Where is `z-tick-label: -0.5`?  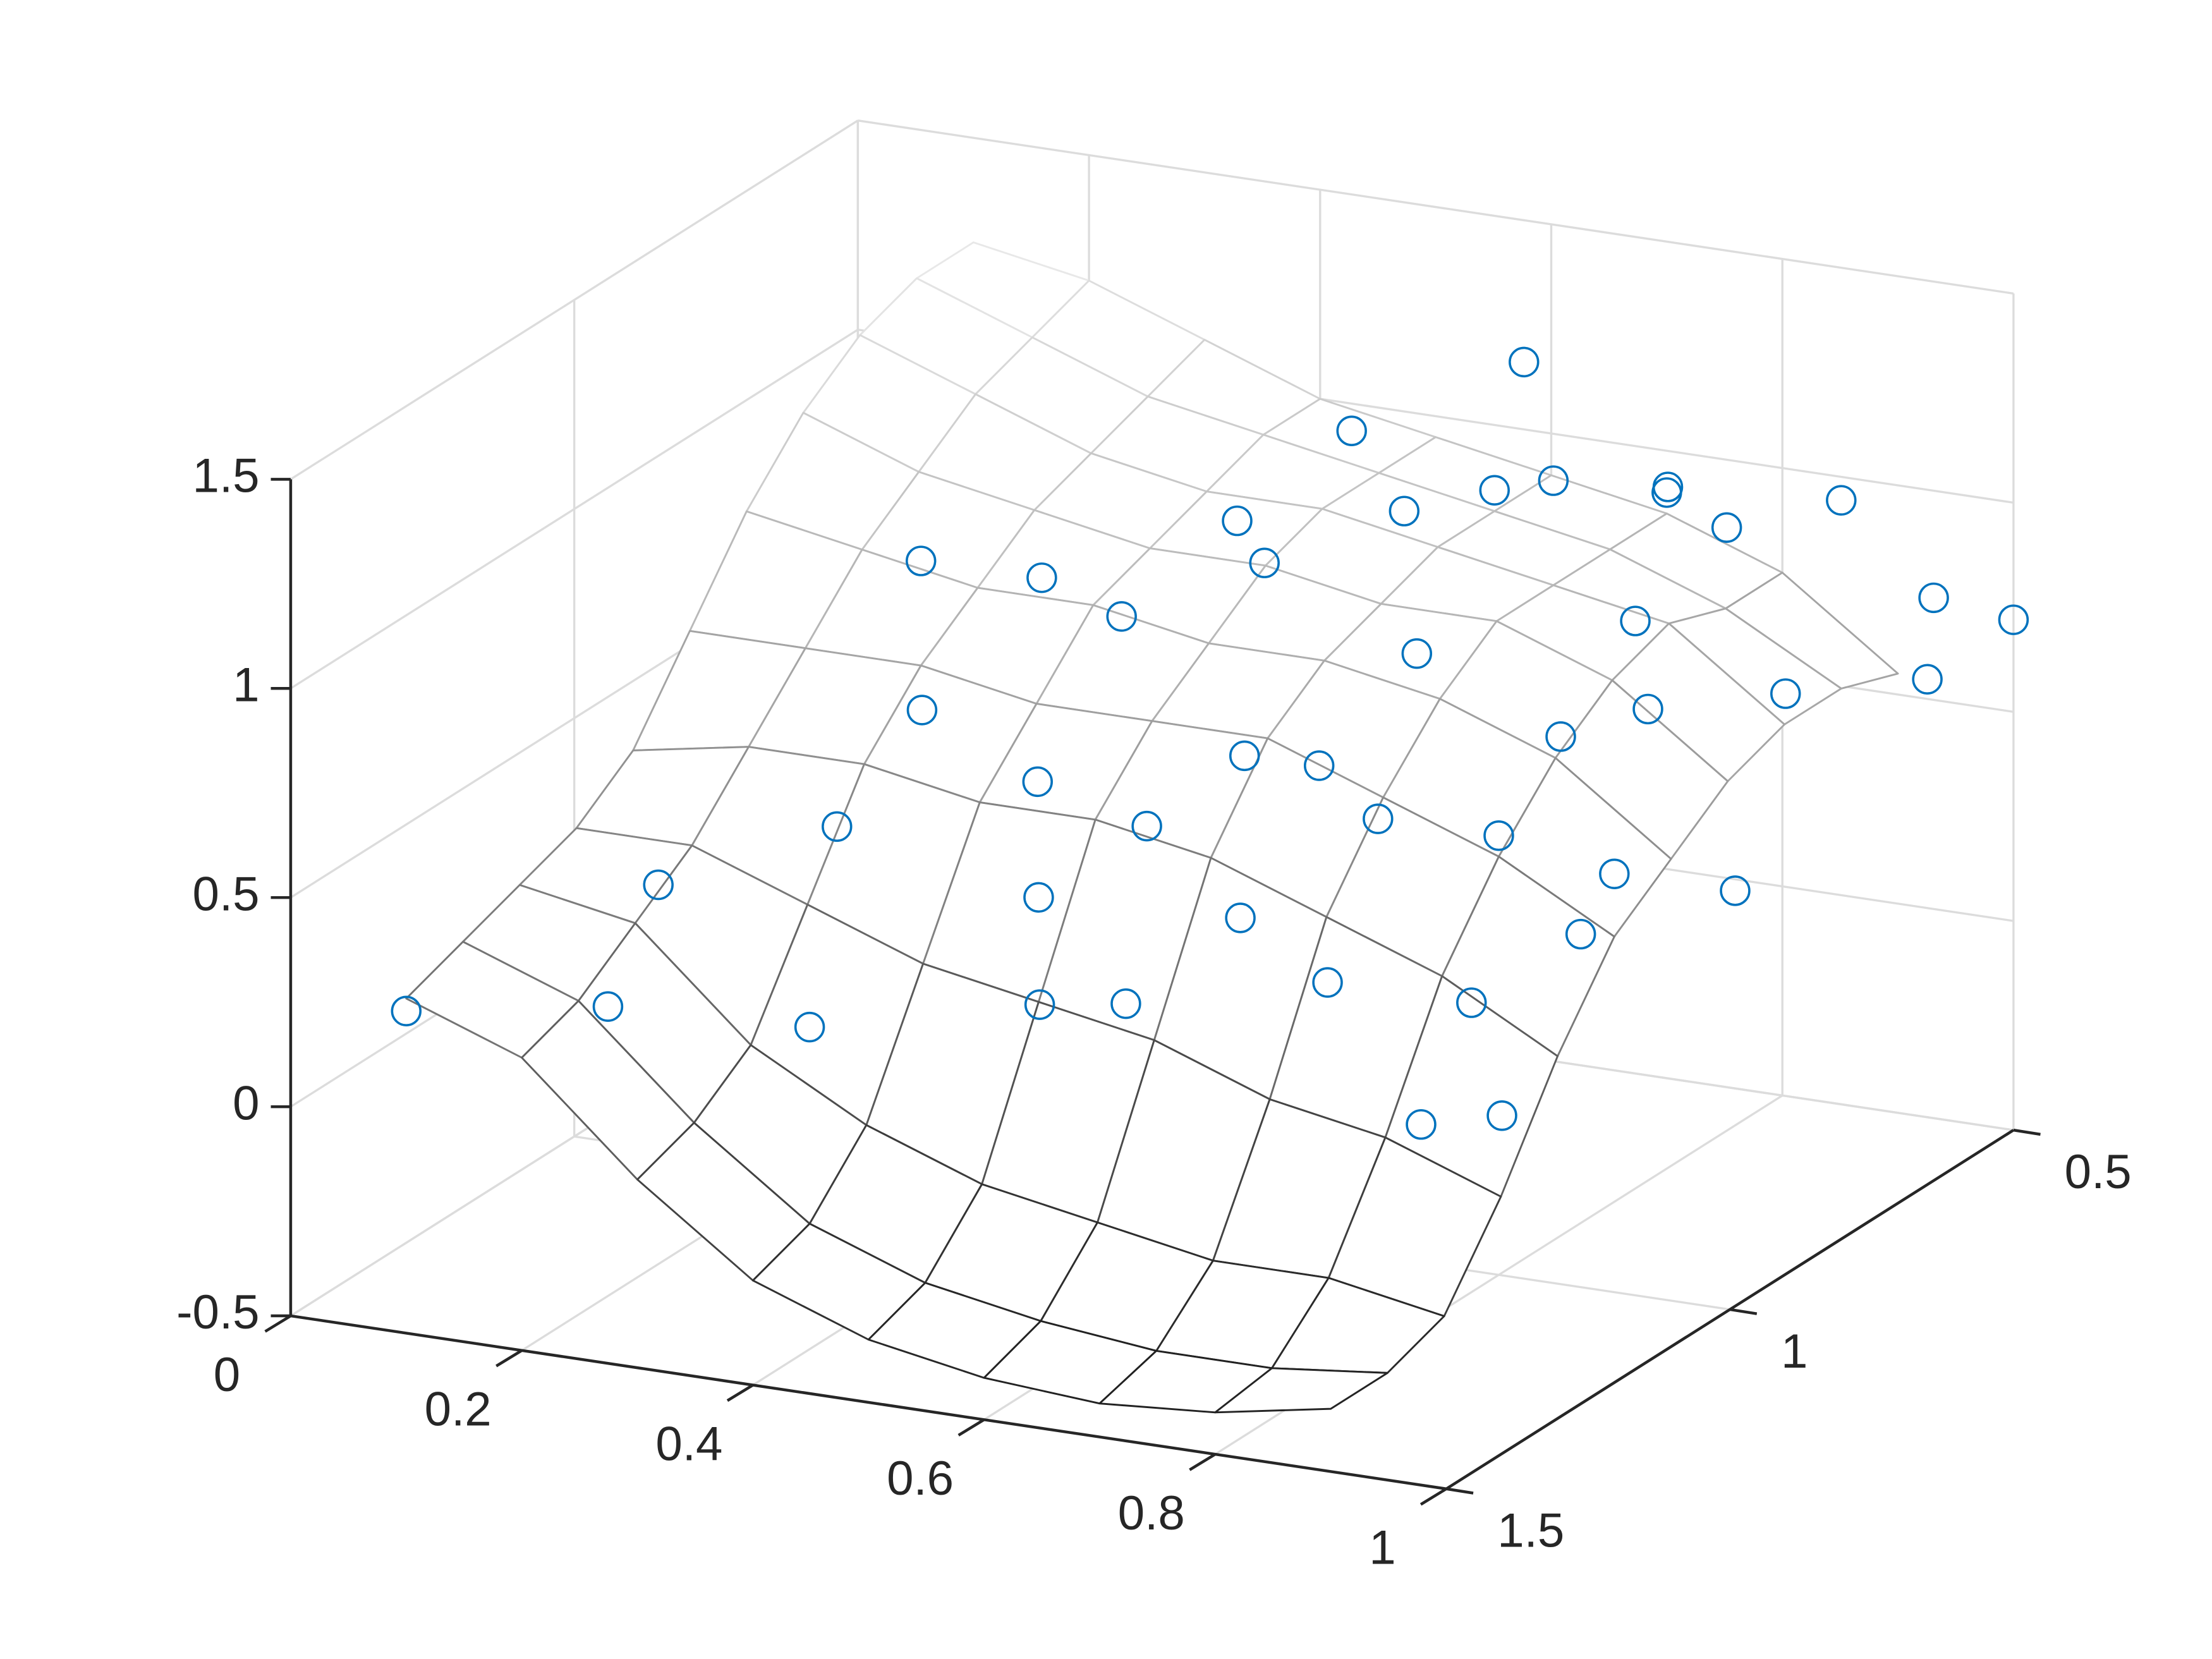
z-tick-label: -0.5 is located at coordinates (218, 1312).